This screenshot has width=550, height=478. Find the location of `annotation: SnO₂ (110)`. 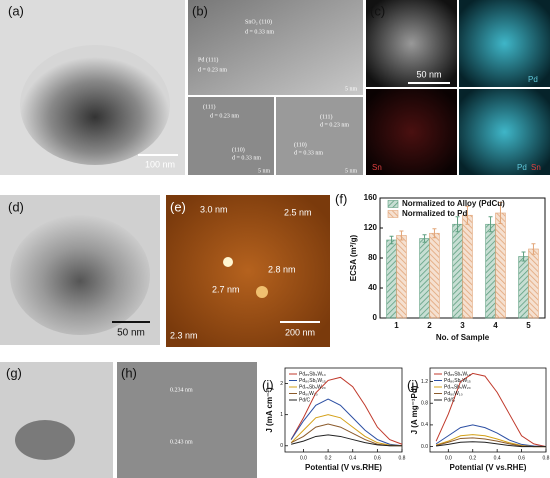

annotation: SnO₂ (110) is located at coordinates (258, 21).